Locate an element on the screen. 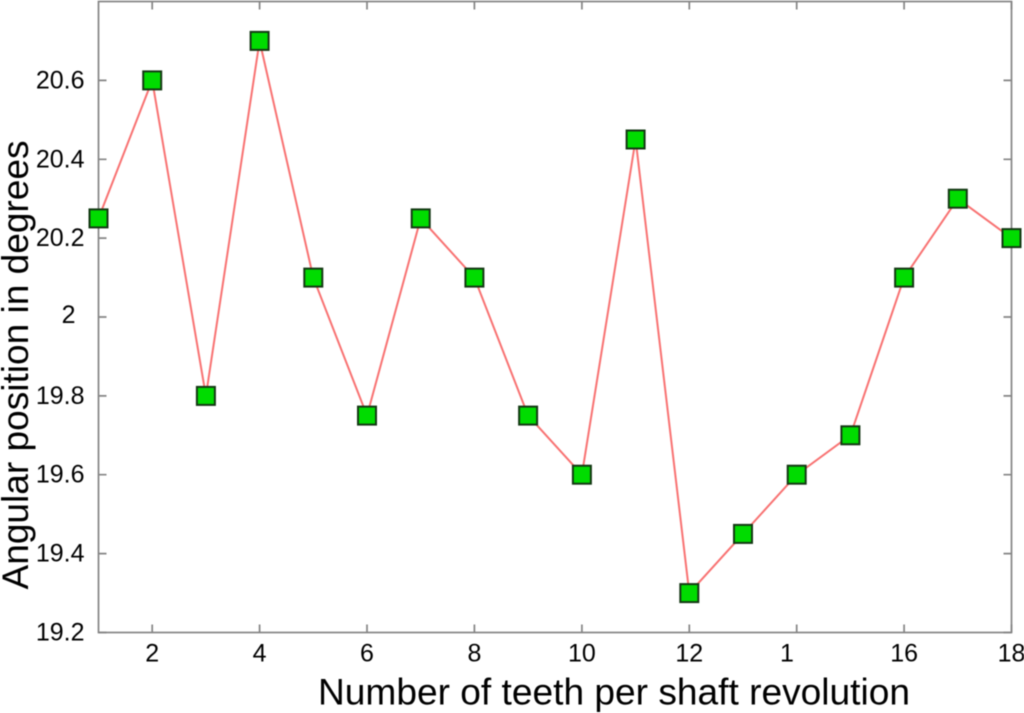 Image resolution: width=1024 pixels, height=713 pixels. svg-text: 12 is located at coordinates (689, 654).